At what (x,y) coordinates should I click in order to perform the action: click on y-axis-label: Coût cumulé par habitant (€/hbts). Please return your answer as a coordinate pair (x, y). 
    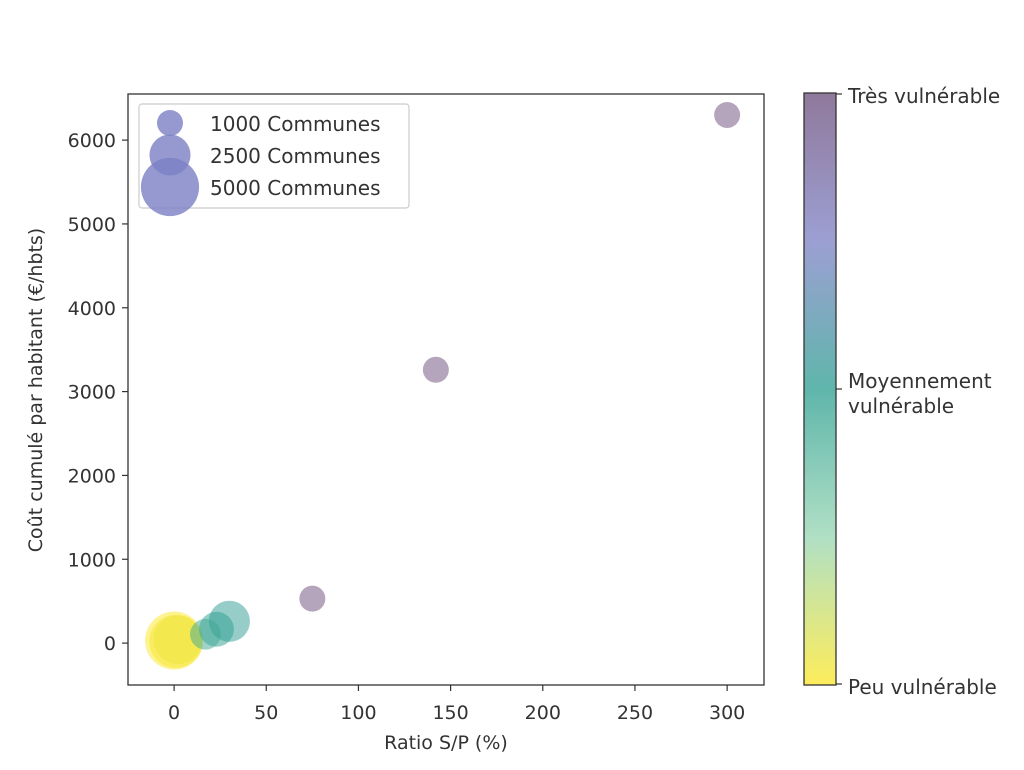
    Looking at the image, I should click on (36, 390).